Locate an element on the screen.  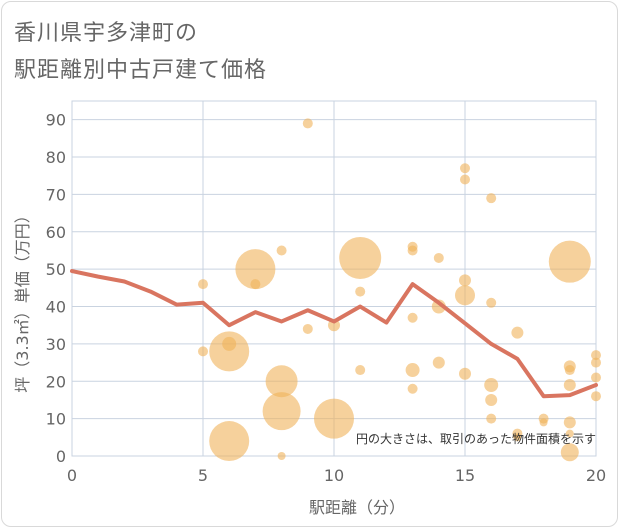
y-tick-label: 10 is located at coordinates (56, 419).